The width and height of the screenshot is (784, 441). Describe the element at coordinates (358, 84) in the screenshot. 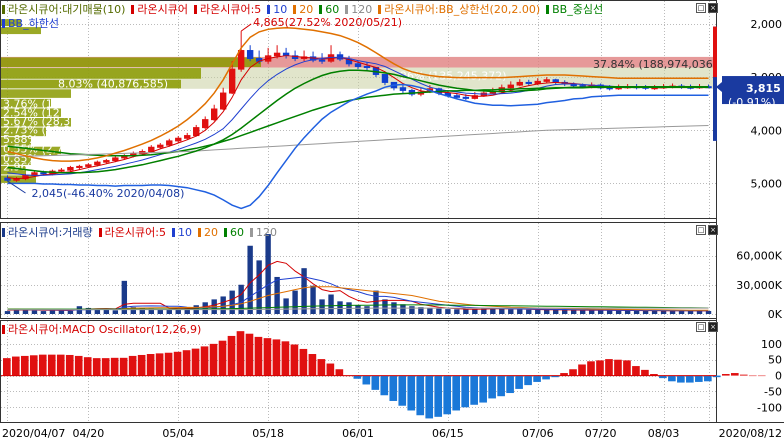

I see `supply-zone` at that location.